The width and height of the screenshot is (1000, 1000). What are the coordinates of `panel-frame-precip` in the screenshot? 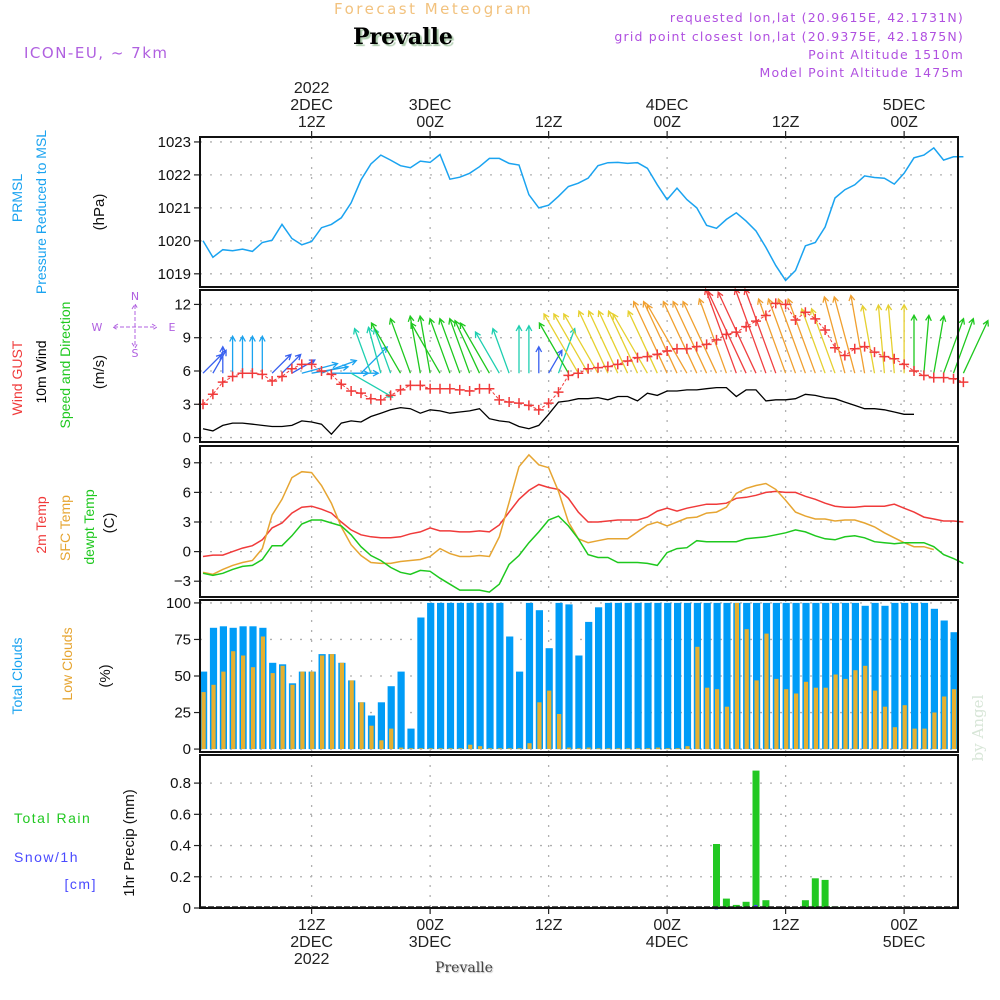 It's located at (579, 831).